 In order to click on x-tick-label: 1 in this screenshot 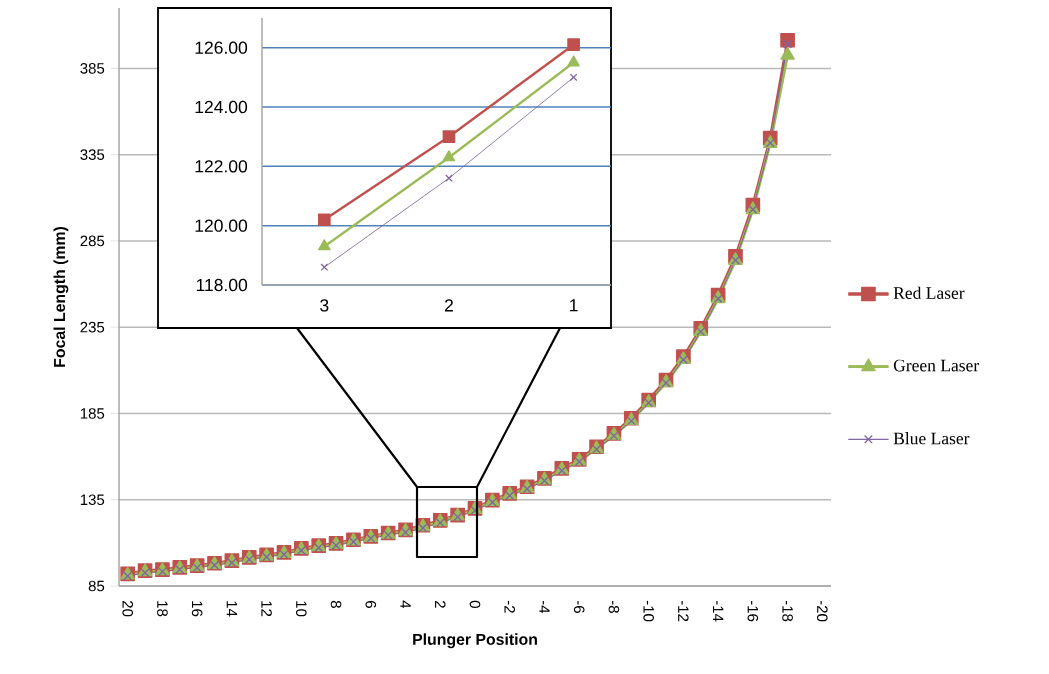, I will do `click(574, 305)`.